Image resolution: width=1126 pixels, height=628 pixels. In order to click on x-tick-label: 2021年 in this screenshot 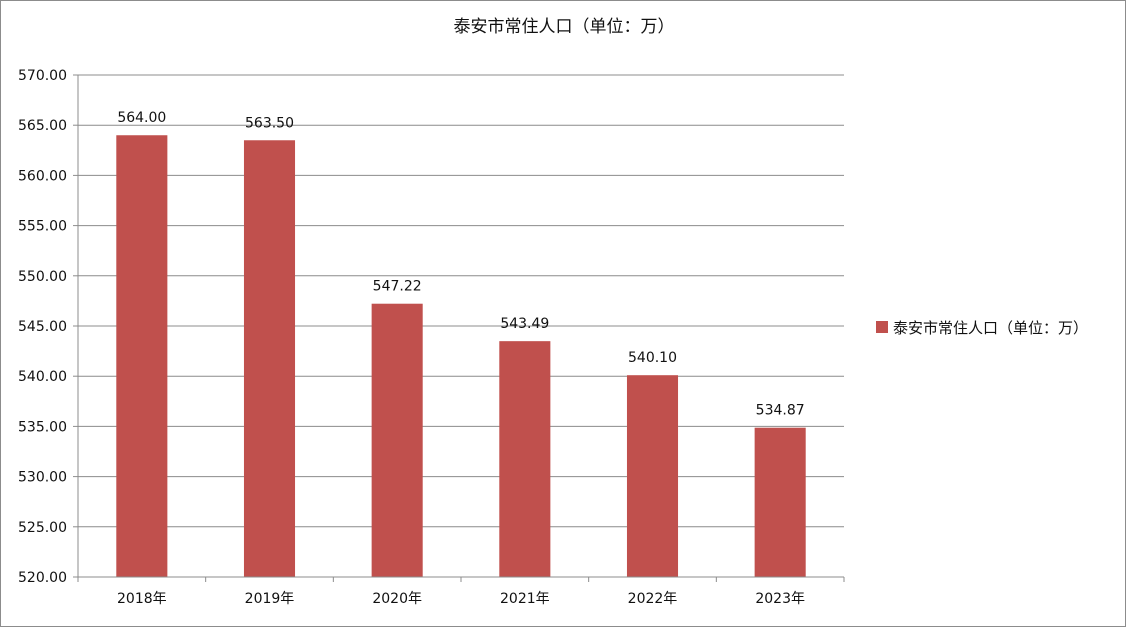, I will do `click(525, 599)`.